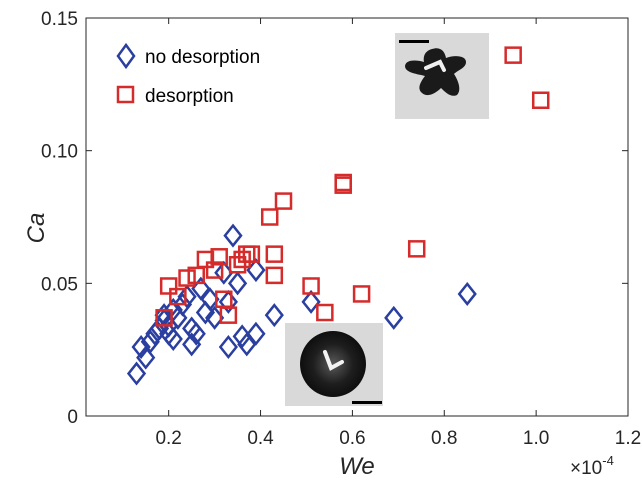  What do you see at coordinates (352, 438) in the screenshot?
I see `x-tick-label: 0.6` at bounding box center [352, 438].